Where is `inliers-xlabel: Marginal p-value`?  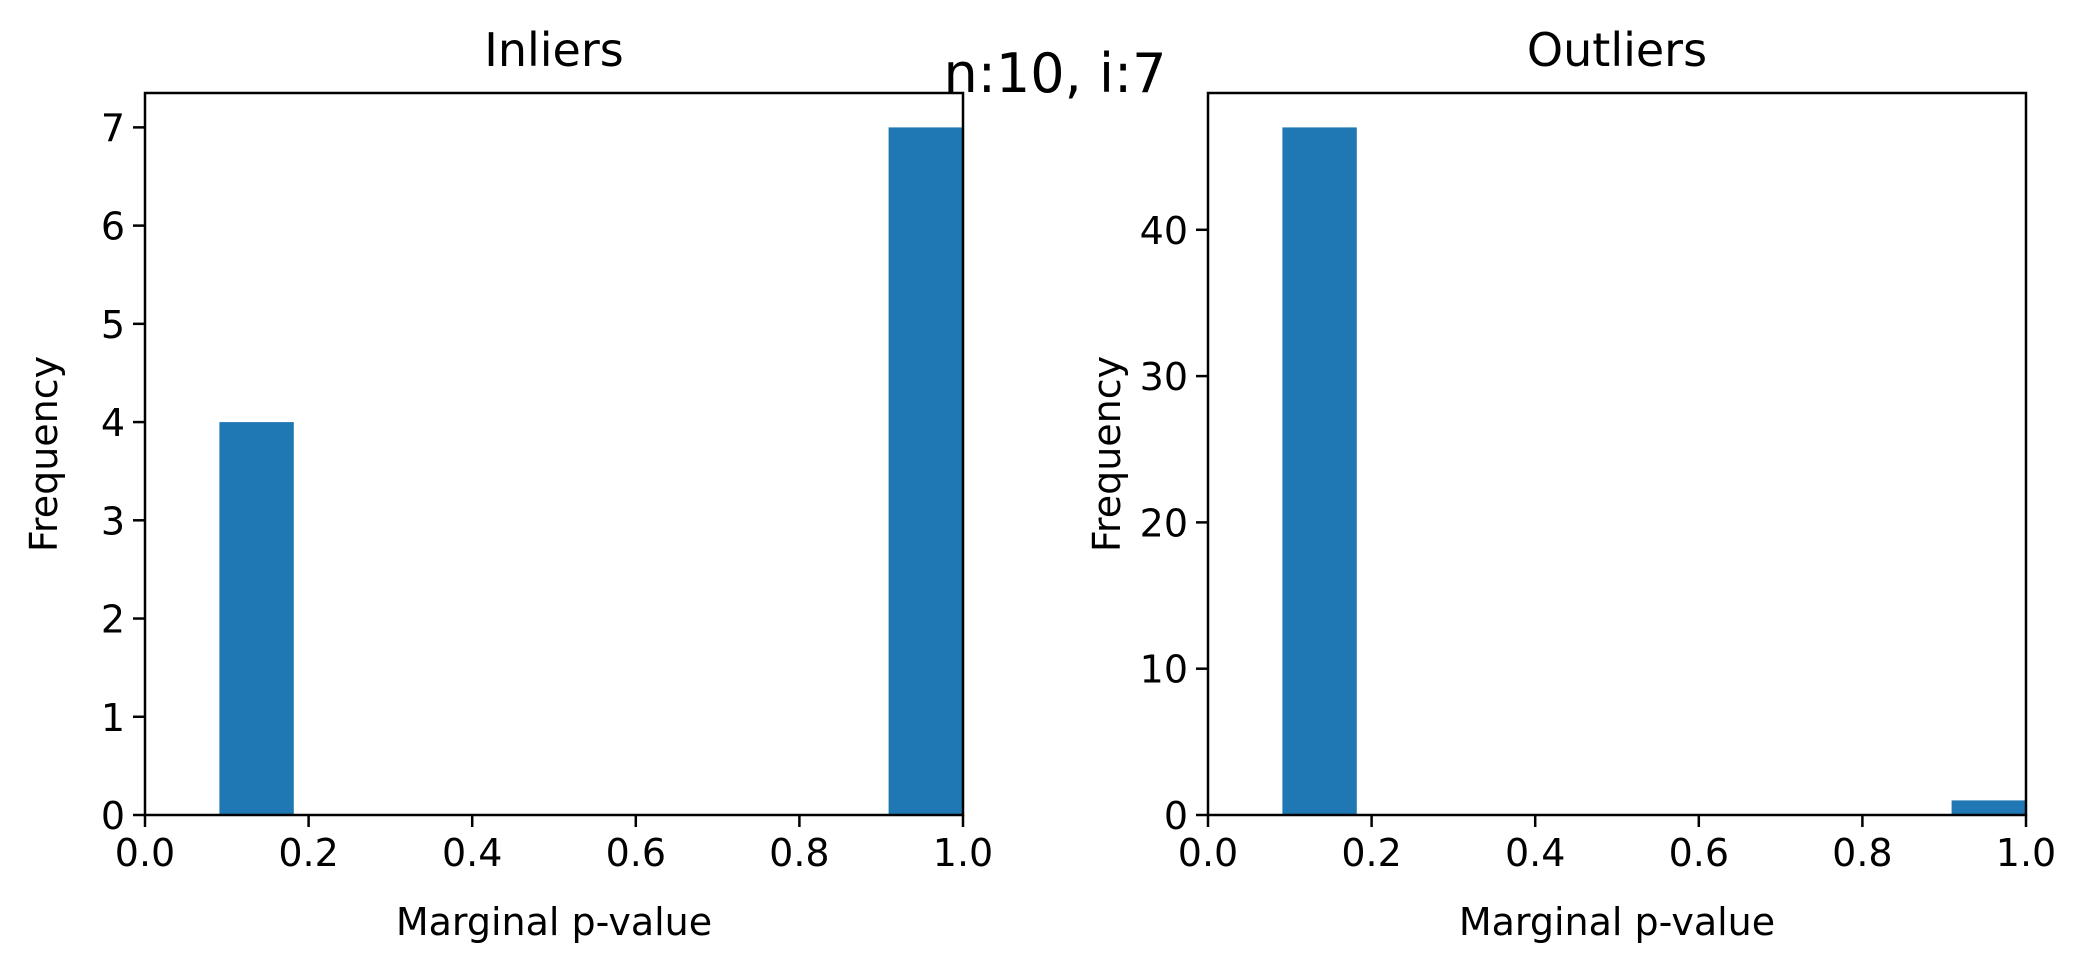
inliers-xlabel: Marginal p-value is located at coordinates (554, 922).